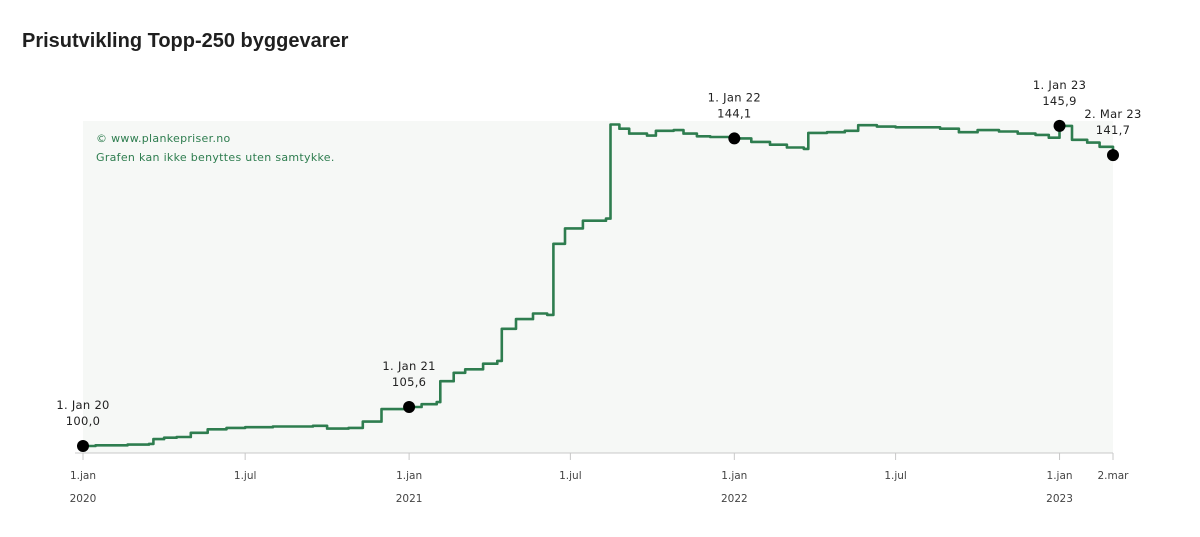 The width and height of the screenshot is (1200, 537). What do you see at coordinates (734, 499) in the screenshot?
I see `x-tick-year: 2022` at bounding box center [734, 499].